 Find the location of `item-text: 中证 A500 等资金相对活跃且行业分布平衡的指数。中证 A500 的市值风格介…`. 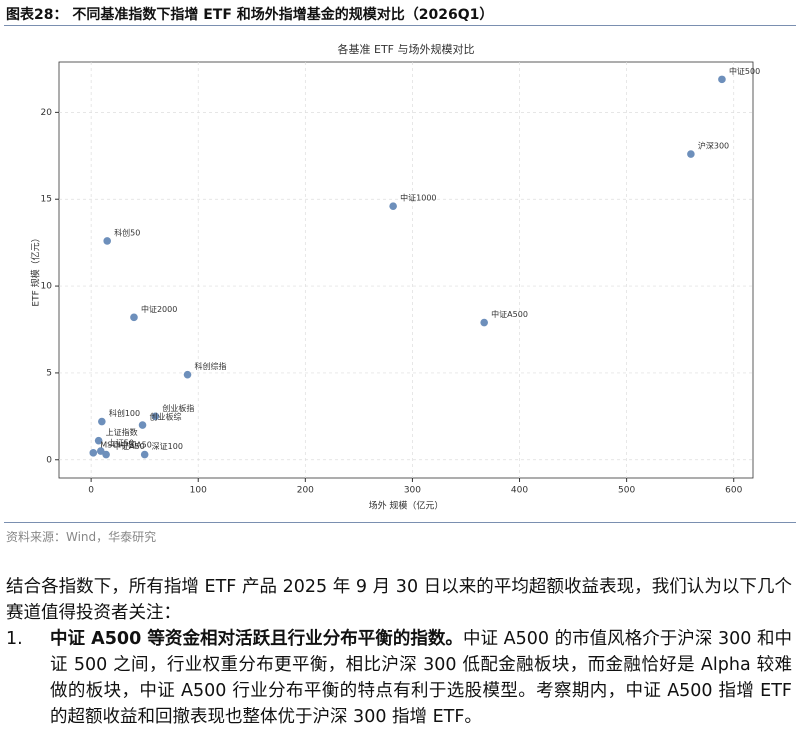

item-text: 中证 A500 等资金相对活跃且行业分布平衡的指数。中证 A500 的市值风格介… is located at coordinates (421, 678).